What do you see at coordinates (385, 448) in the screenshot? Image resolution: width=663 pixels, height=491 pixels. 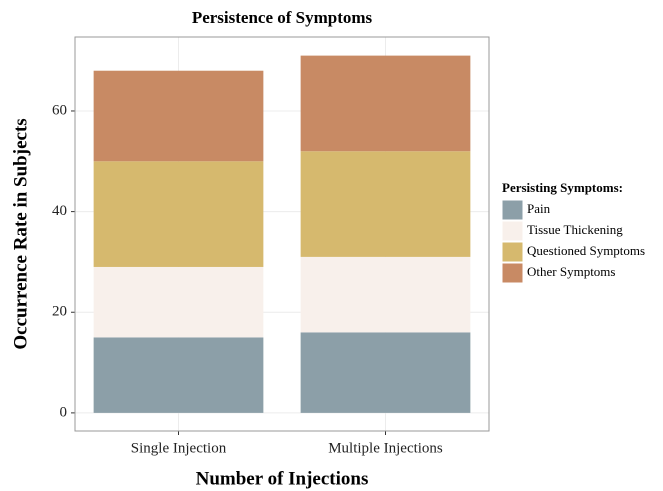 I see `x-tick-label: Multiple Injections` at bounding box center [385, 448].